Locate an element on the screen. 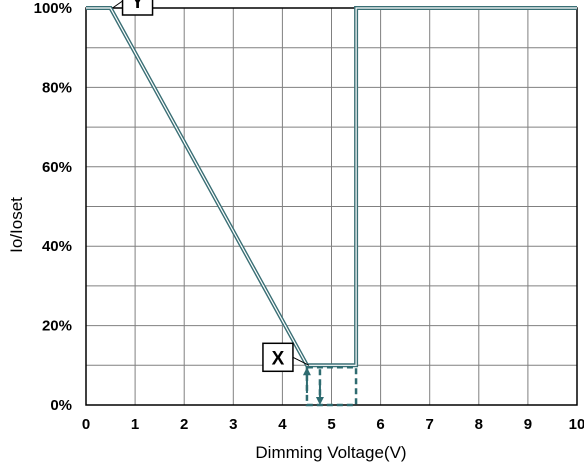 This screenshot has width=584, height=466. x-tick-label: 2 is located at coordinates (184, 424).